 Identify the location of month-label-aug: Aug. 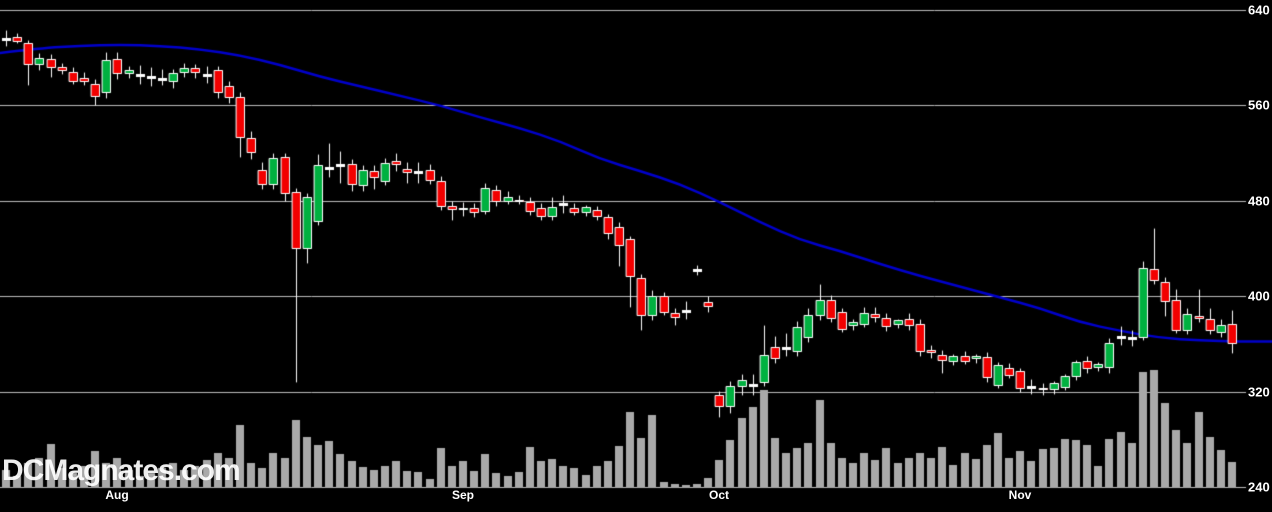
(117, 495).